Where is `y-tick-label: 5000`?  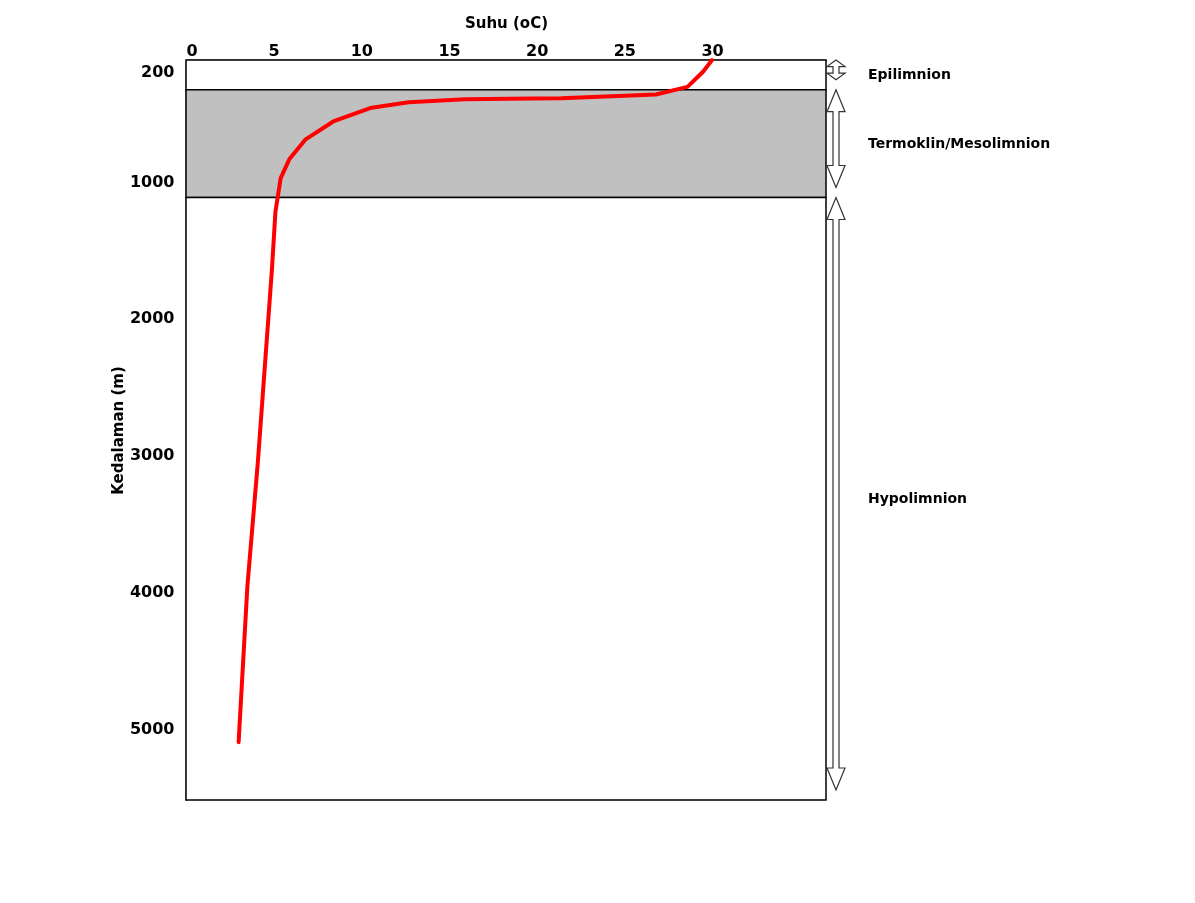 y-tick-label: 5000 is located at coordinates (152, 729).